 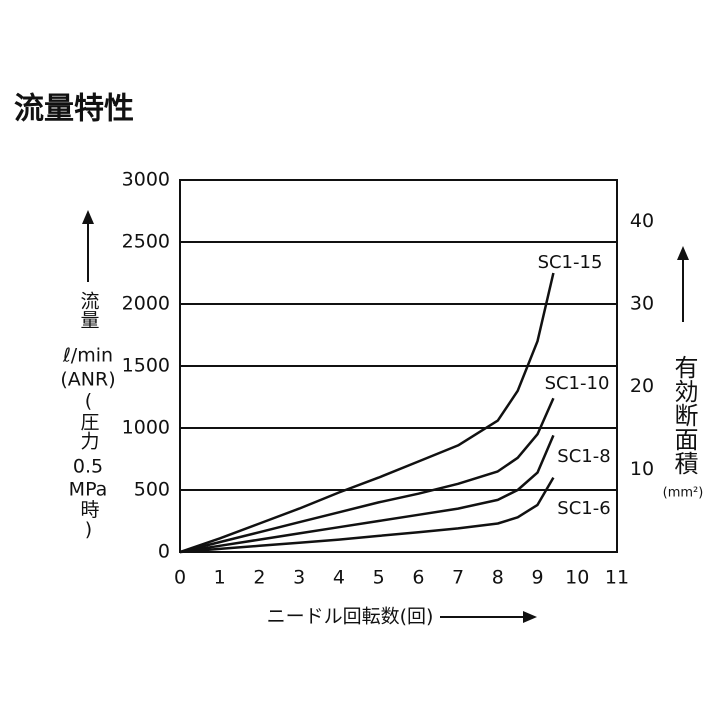 I want to click on y-axis-label: (圧力, so click(x=89, y=420).